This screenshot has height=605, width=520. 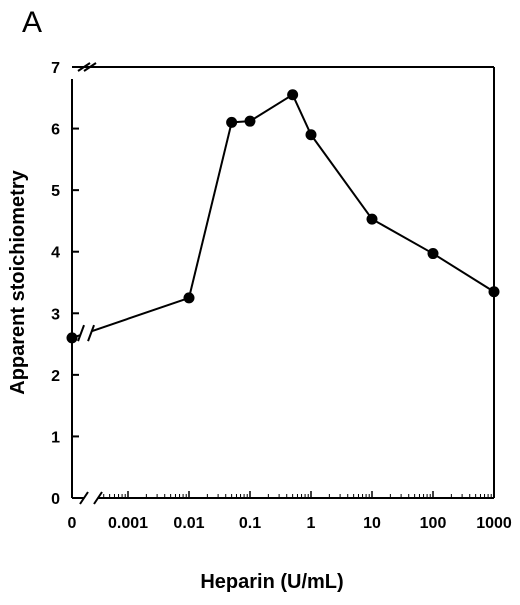 I want to click on x-tick-label: 1, so click(x=311, y=523).